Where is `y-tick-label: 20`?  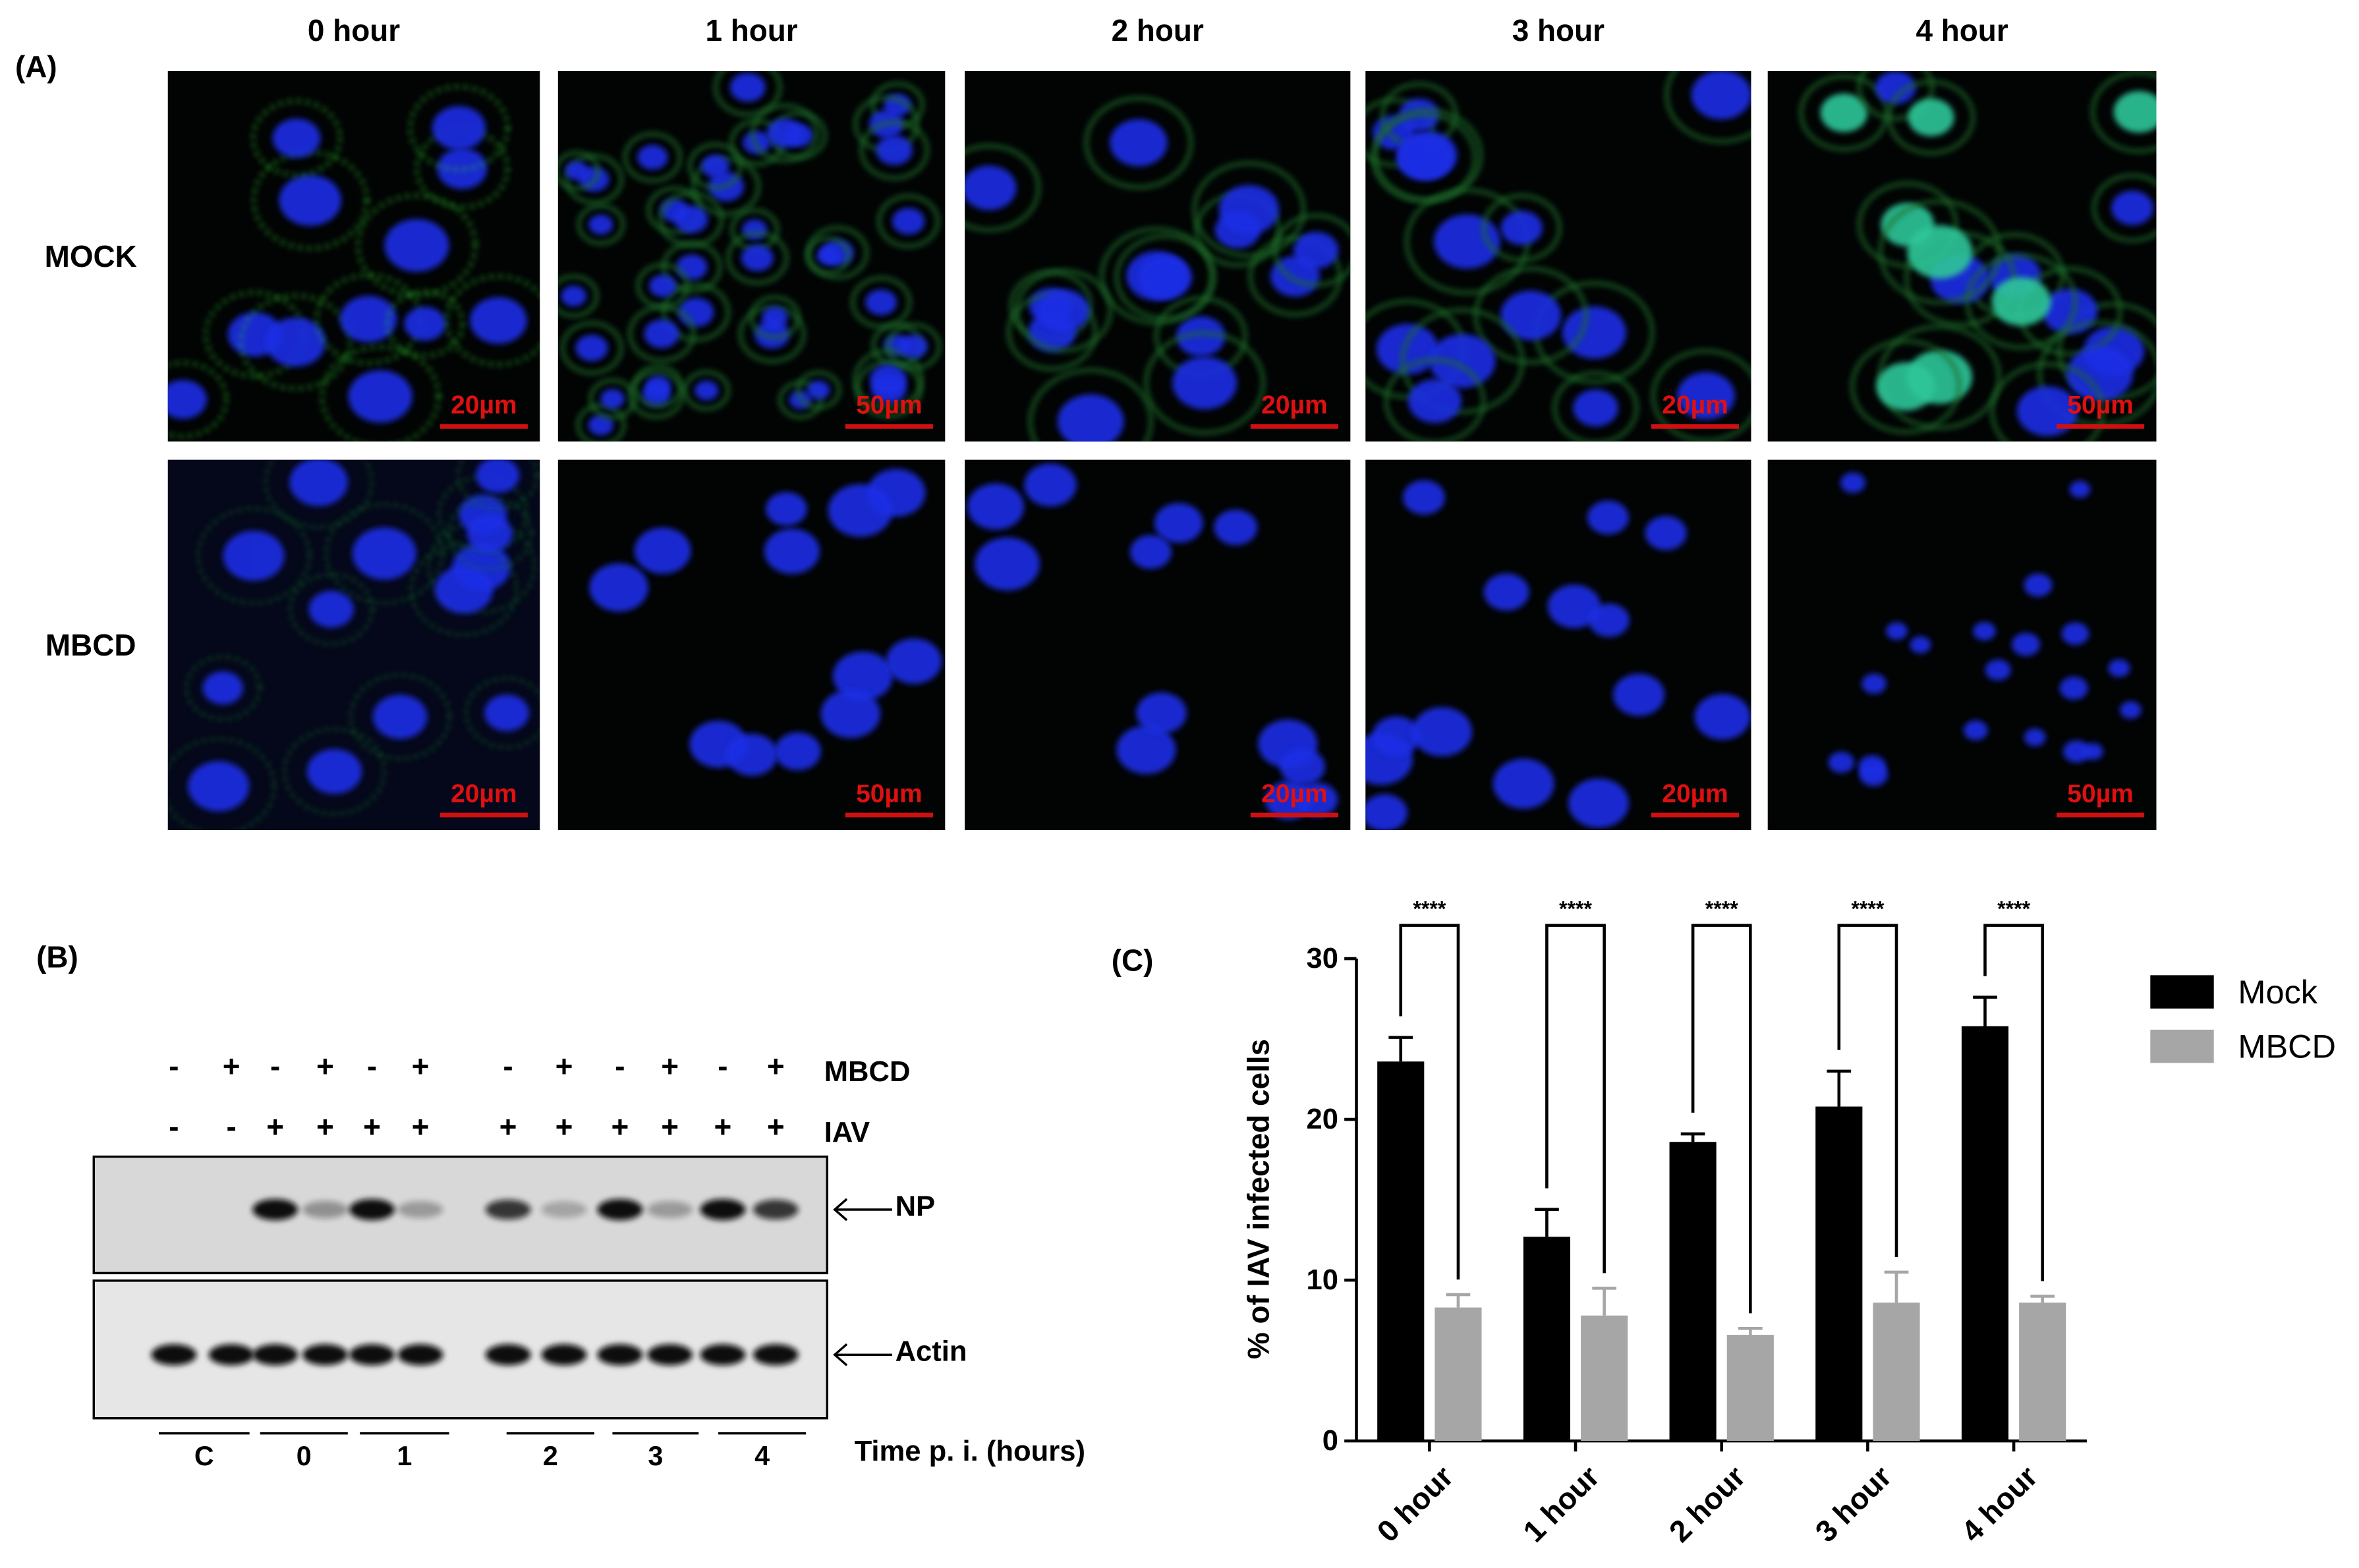 y-tick-label: 20 is located at coordinates (1322, 1119).